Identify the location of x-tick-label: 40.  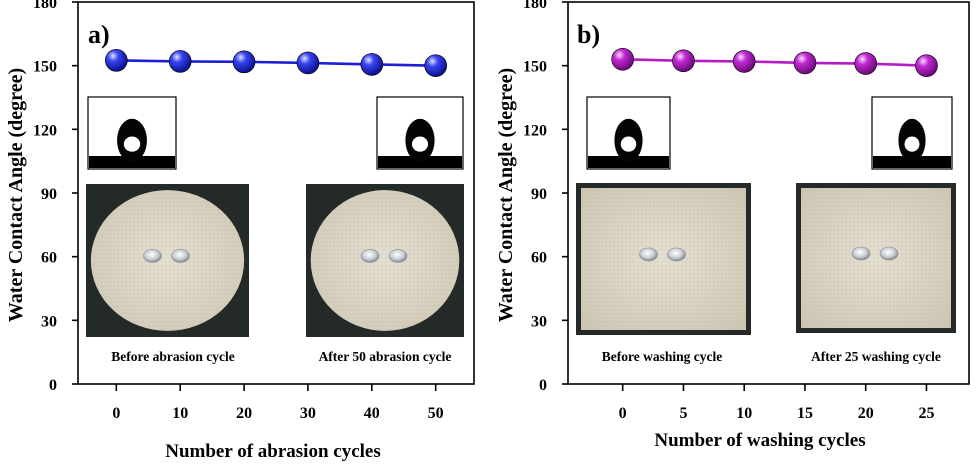
(372, 413).